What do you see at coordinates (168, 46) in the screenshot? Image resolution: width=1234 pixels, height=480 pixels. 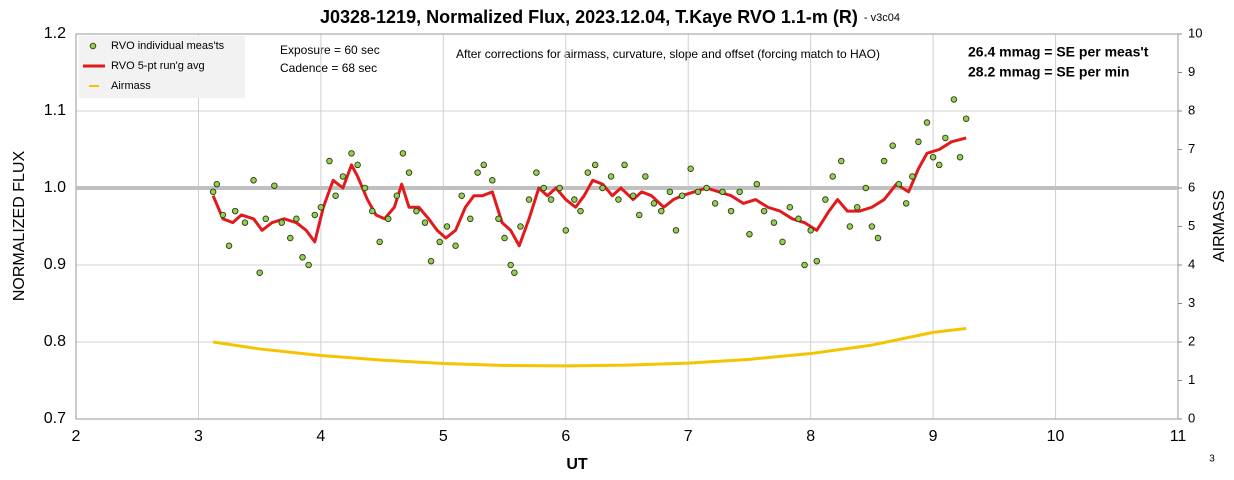 I see `legend-label: RVO individual meas'ts` at bounding box center [168, 46].